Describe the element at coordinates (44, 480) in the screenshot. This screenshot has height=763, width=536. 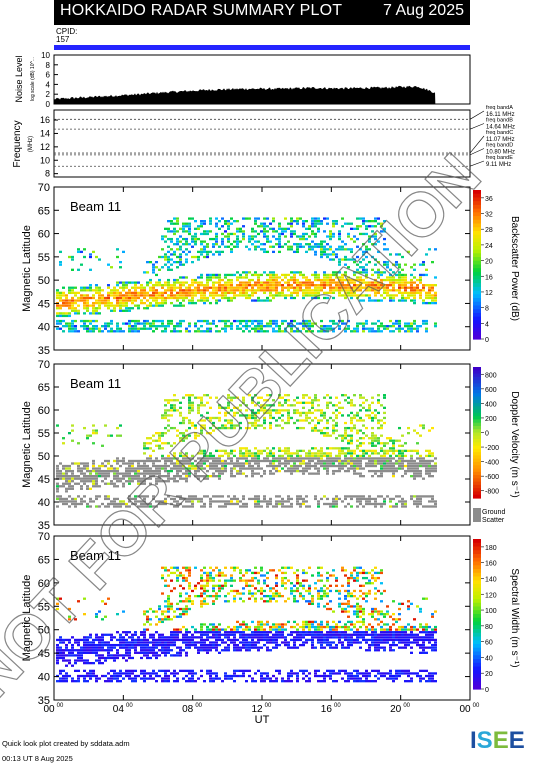
I see `heatmap-ytick-label: 45` at that location.